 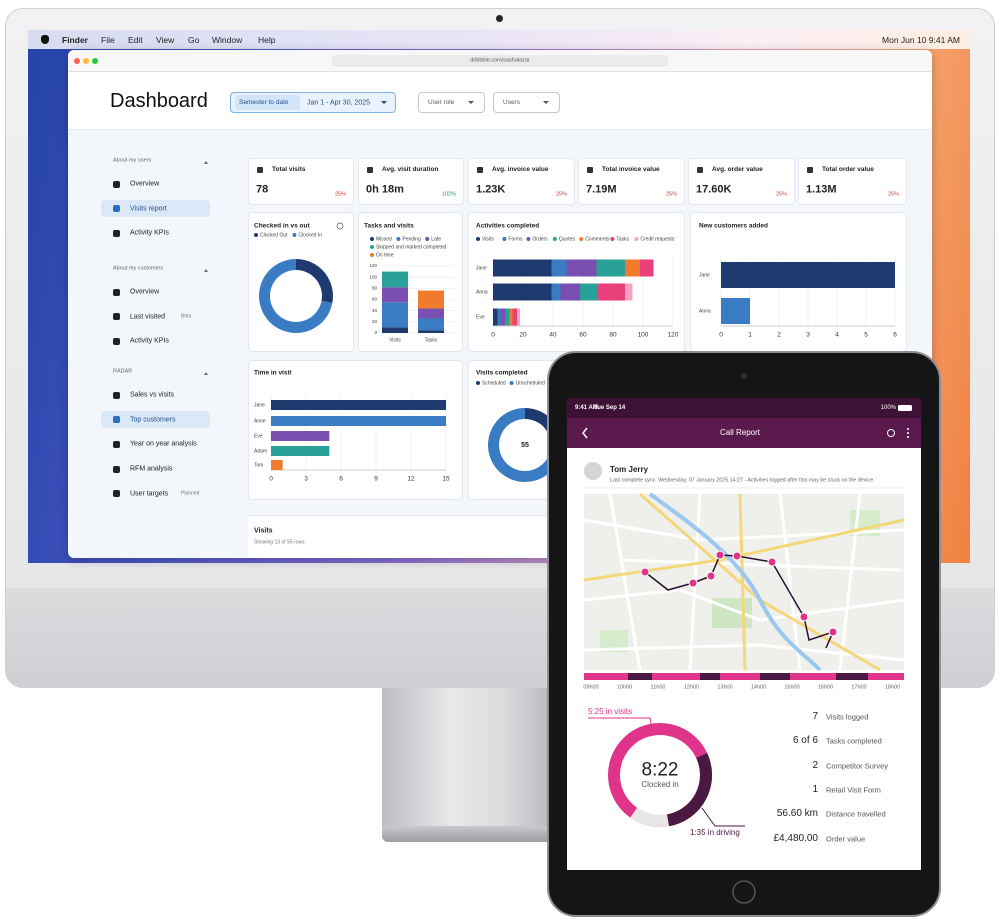 I want to click on chart-title: New customers added, so click(x=733, y=226).